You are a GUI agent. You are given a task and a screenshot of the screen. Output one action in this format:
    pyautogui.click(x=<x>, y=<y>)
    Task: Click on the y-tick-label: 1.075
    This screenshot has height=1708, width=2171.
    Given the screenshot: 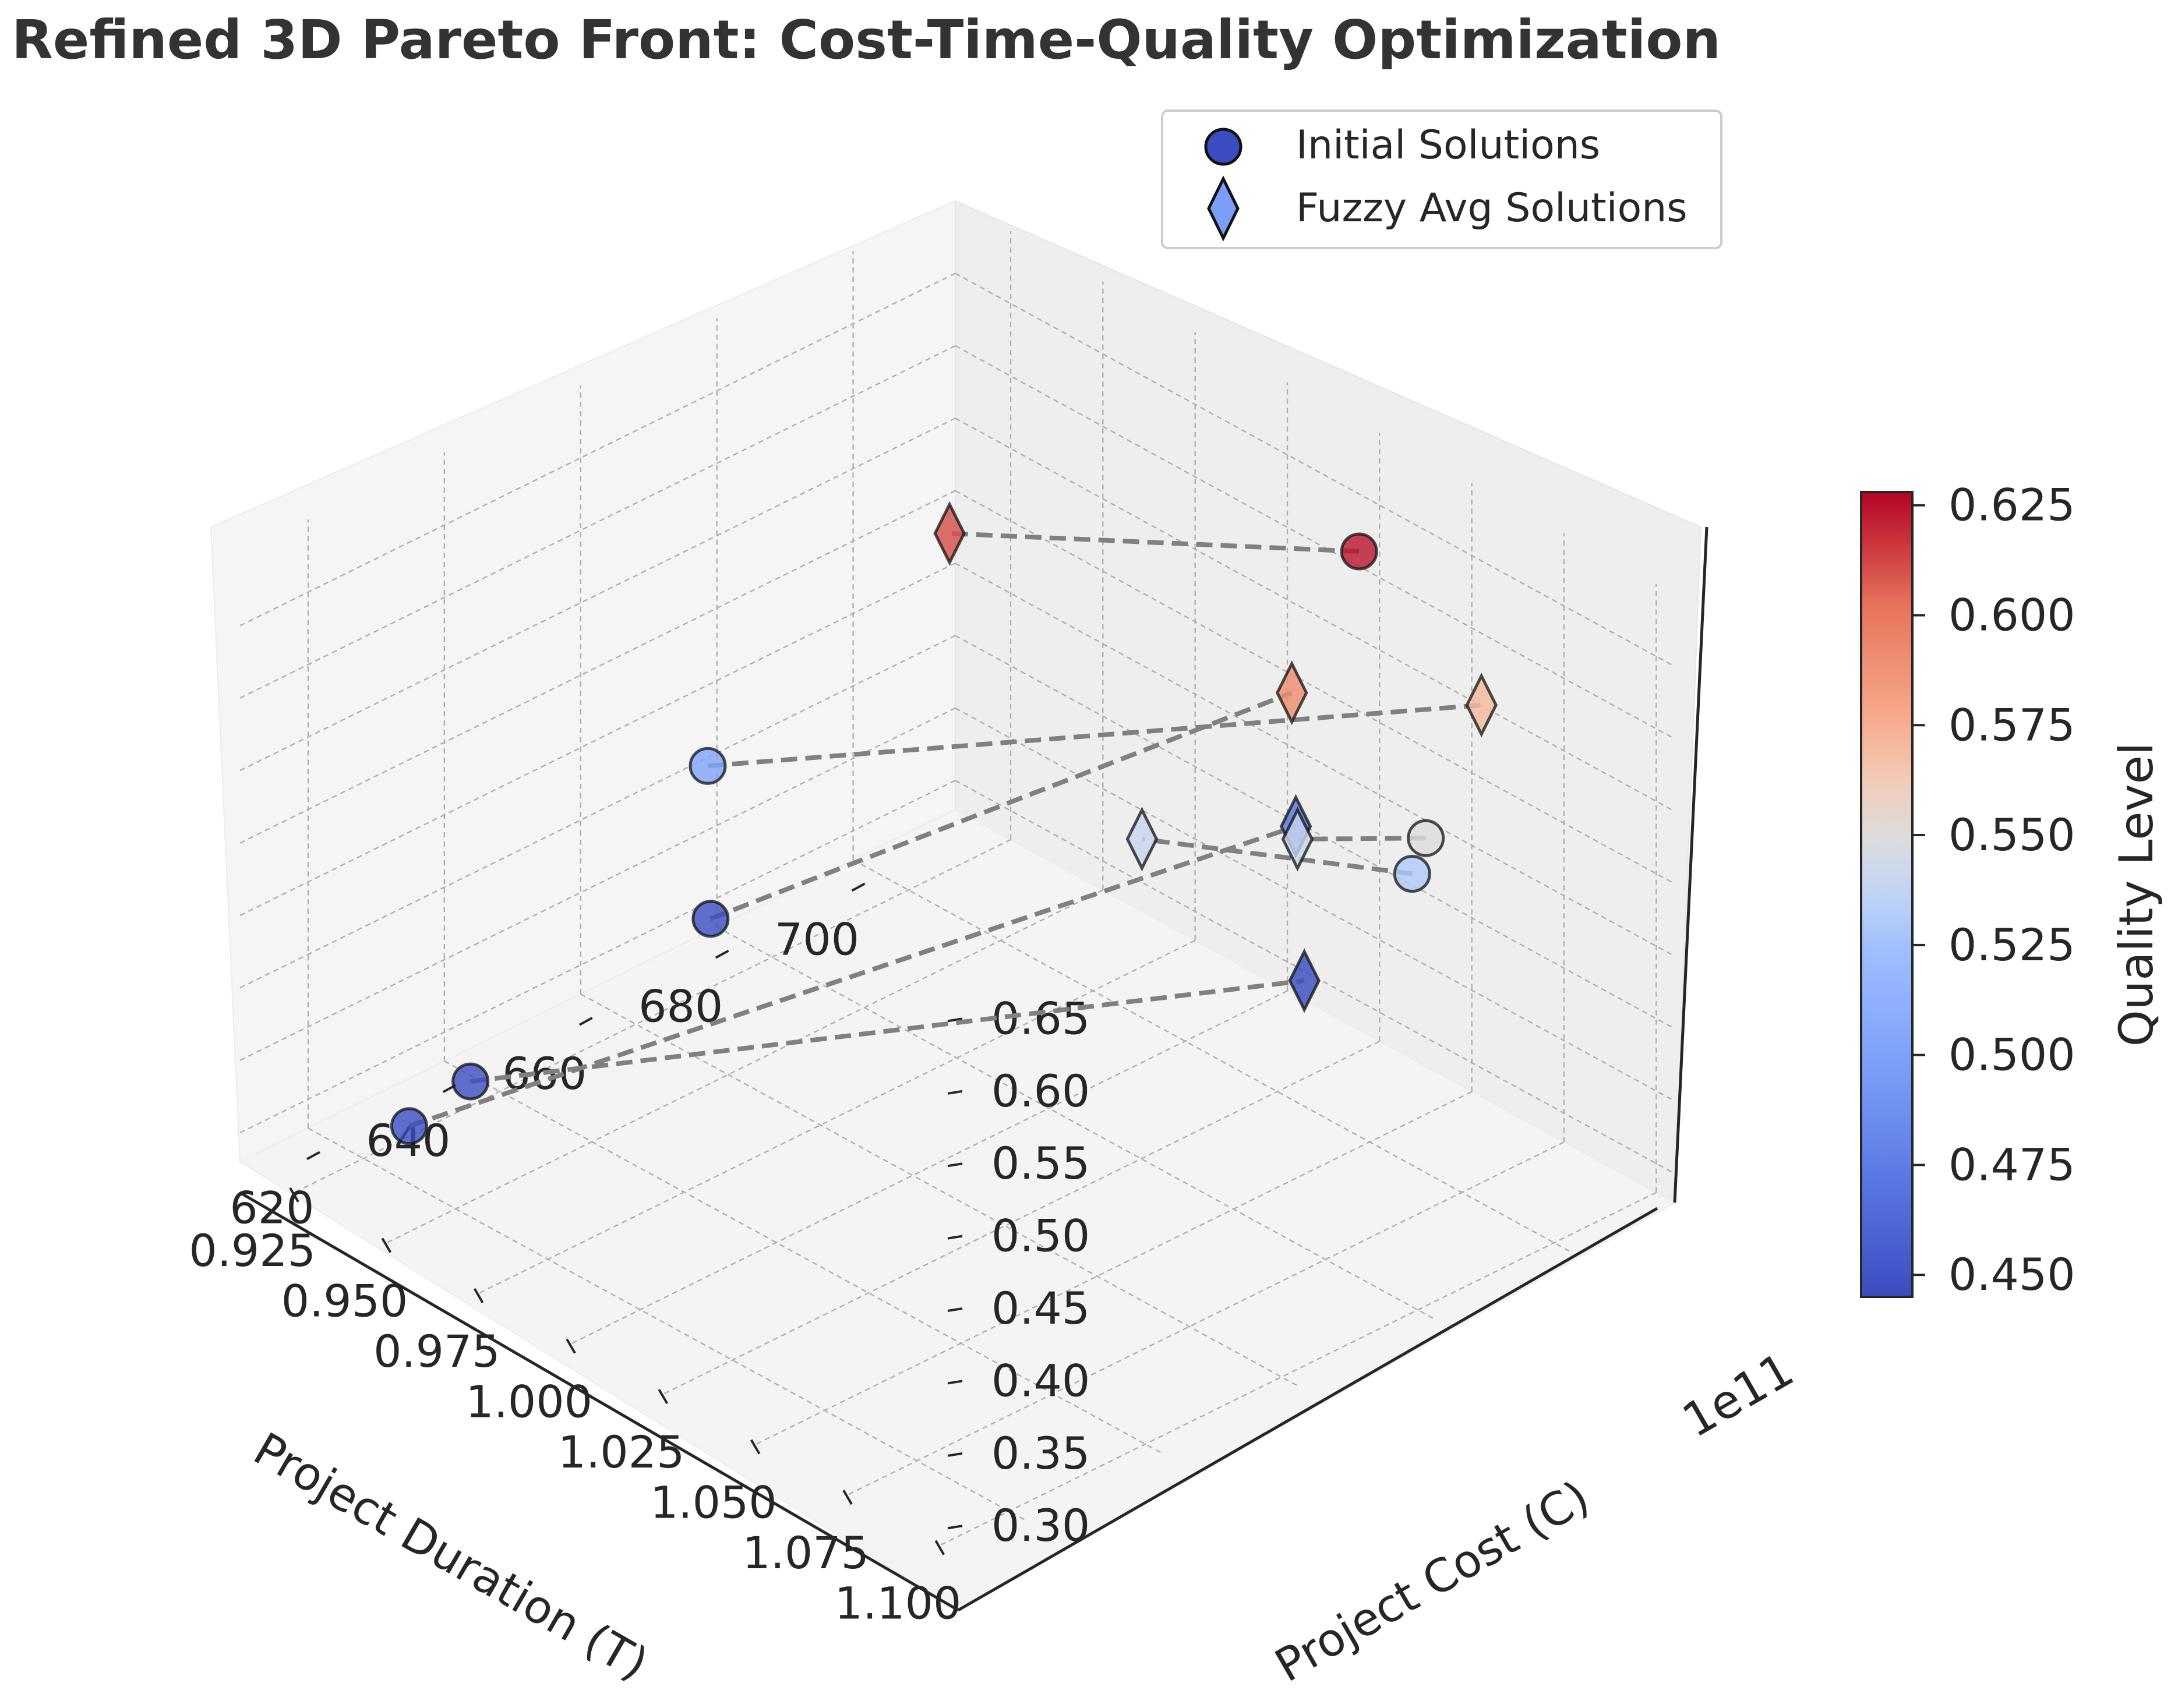 What is the action you would take?
    pyautogui.click(x=805, y=1553)
    